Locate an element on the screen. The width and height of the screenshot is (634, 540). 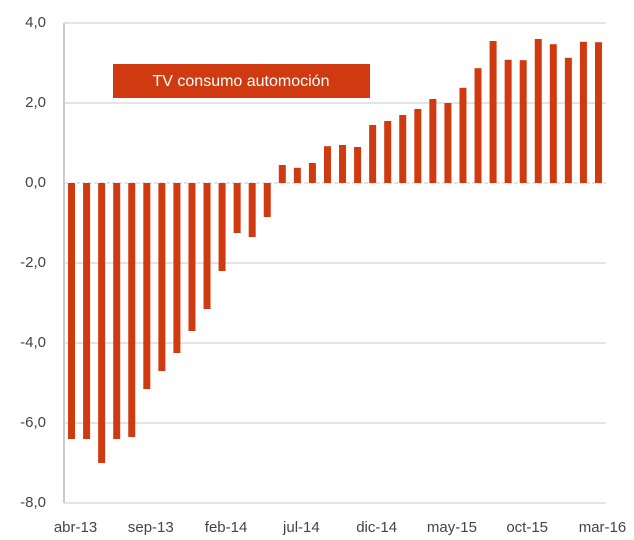
y-tick-label: 0,0 is located at coordinates (35, 182).